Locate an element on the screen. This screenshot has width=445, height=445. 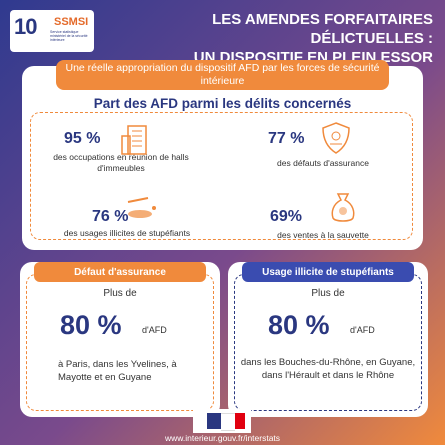
stat-halls-pct: 95 % is located at coordinates (82, 138).